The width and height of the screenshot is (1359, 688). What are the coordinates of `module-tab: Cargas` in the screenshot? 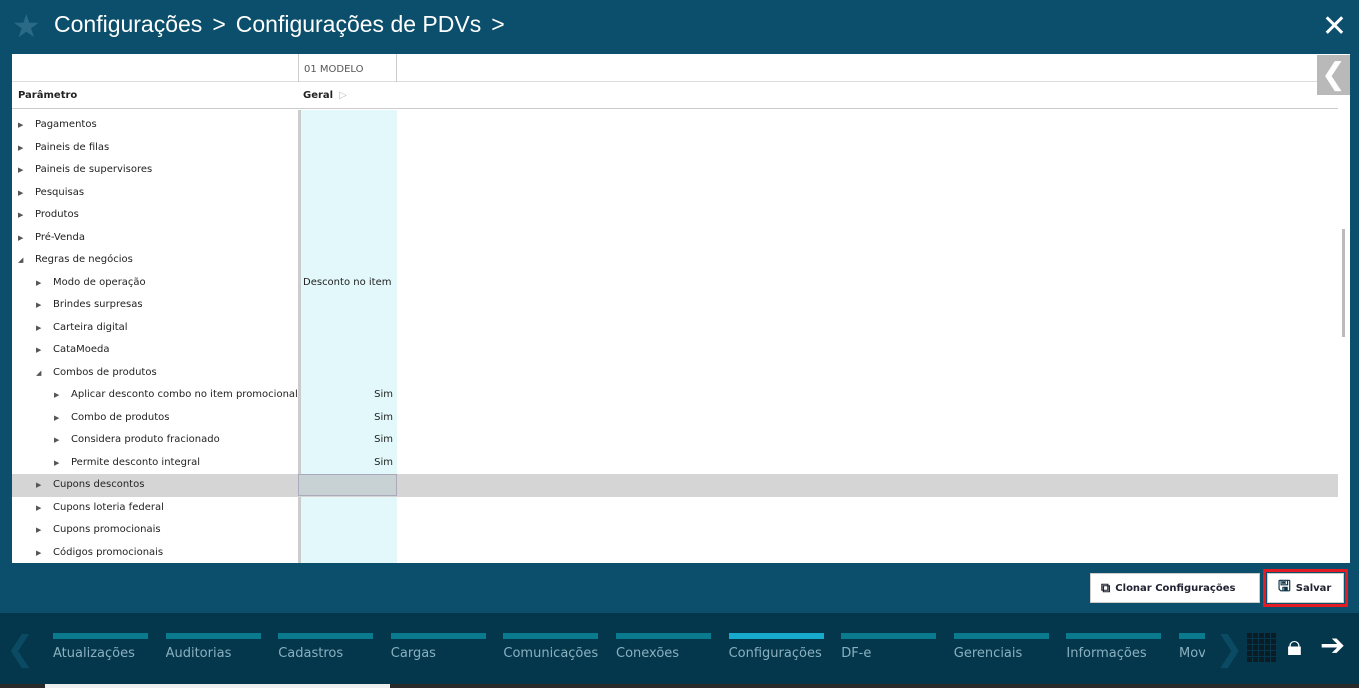 It's located at (438, 647).